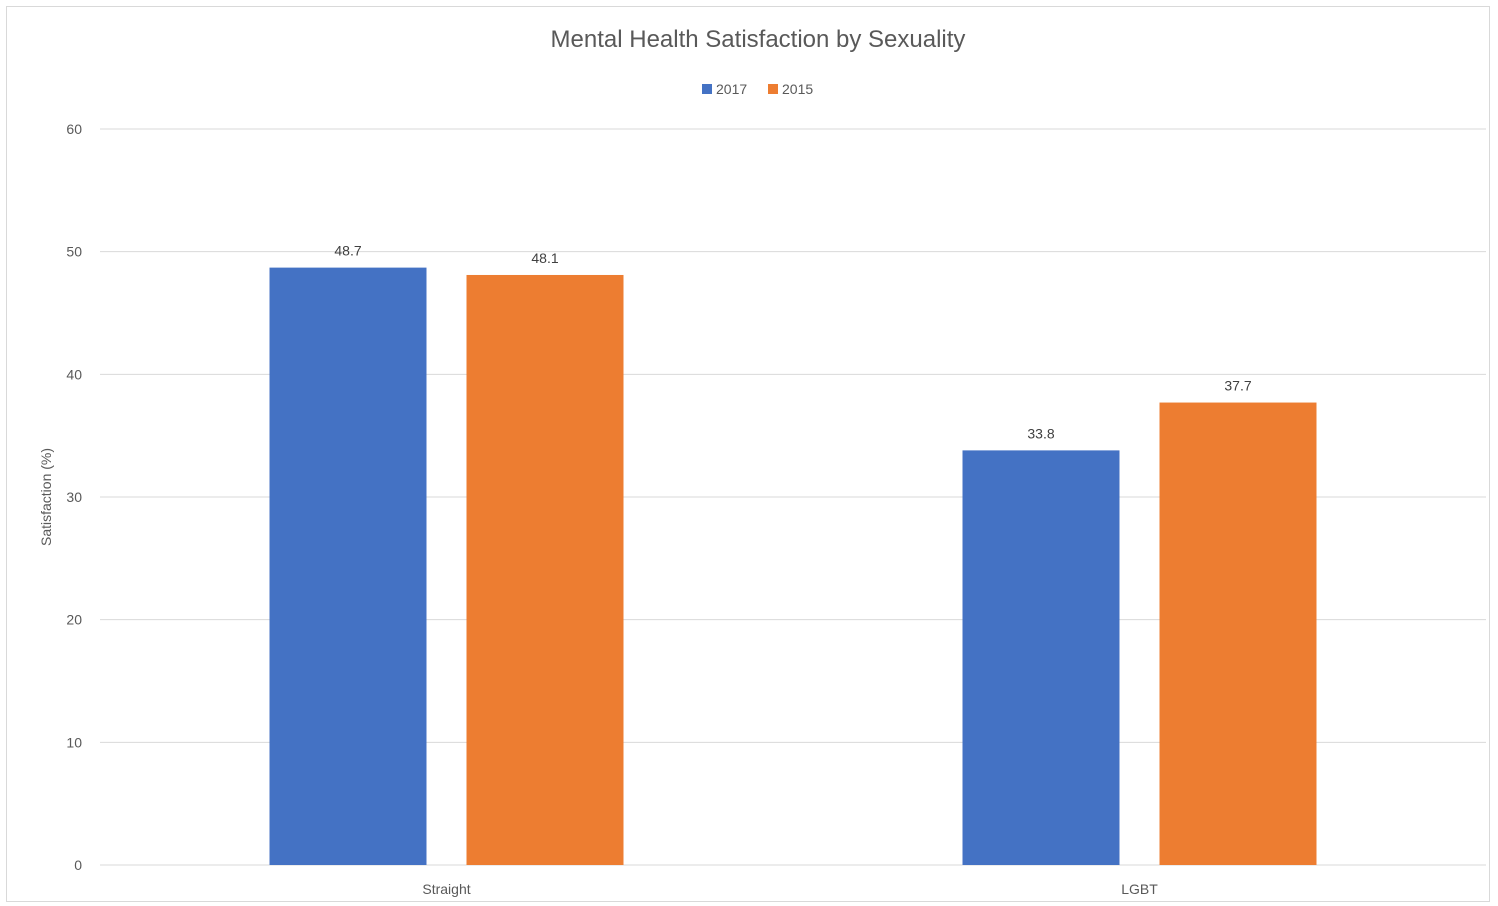  What do you see at coordinates (1040, 433) in the screenshot?
I see `data-label-lgbt-2017: 33.8` at bounding box center [1040, 433].